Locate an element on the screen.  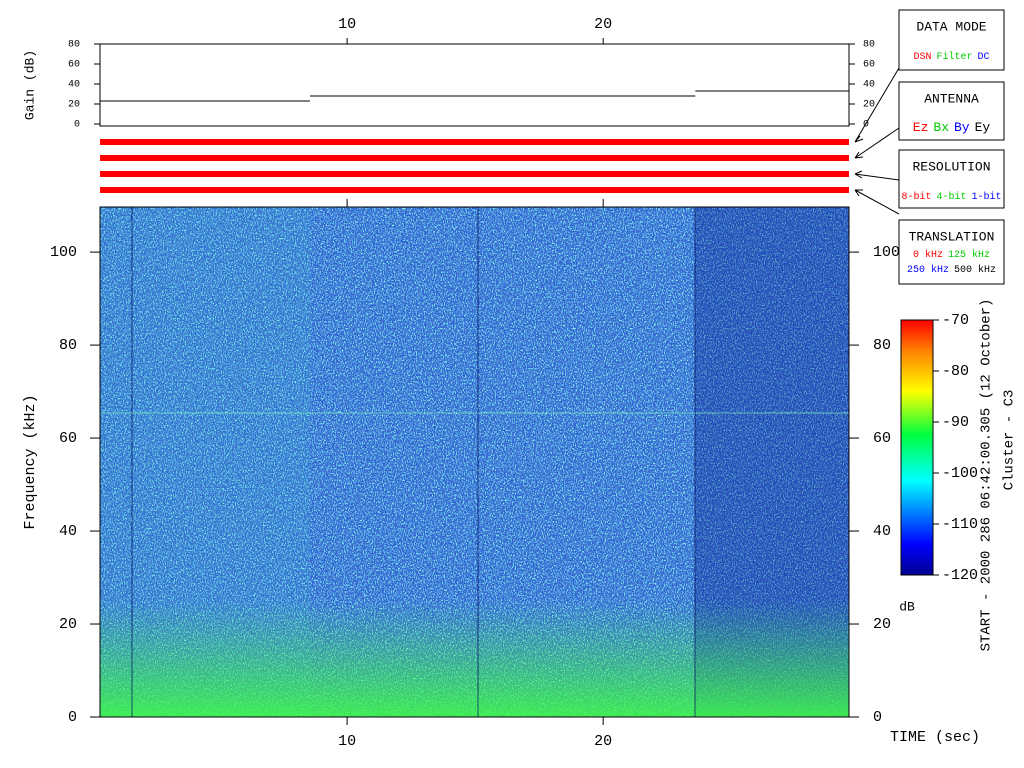
legend-item: 1-bit is located at coordinates (987, 197).